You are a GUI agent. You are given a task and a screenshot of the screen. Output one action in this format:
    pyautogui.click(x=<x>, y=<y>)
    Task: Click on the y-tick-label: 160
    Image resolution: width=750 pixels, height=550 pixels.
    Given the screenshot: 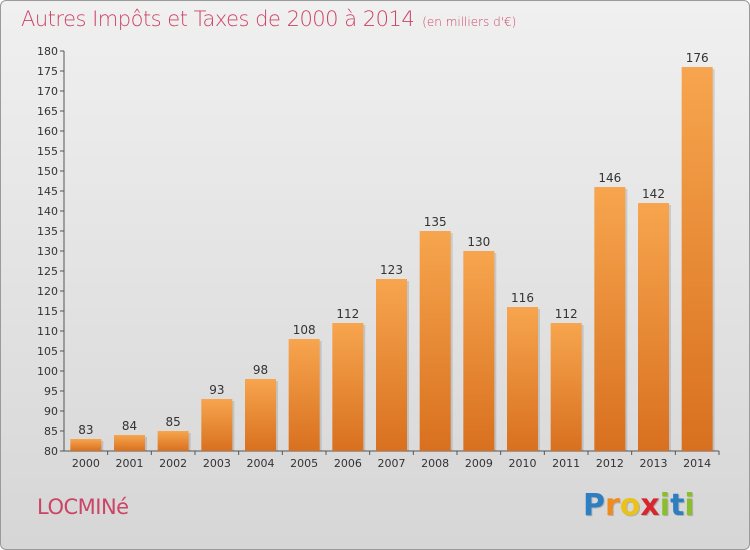 What is the action you would take?
    pyautogui.click(x=47, y=131)
    